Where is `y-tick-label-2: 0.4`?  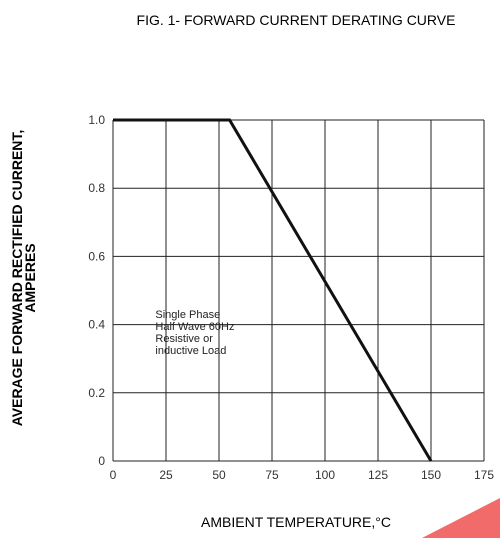 y-tick-label-2: 0.4 is located at coordinates (96, 325).